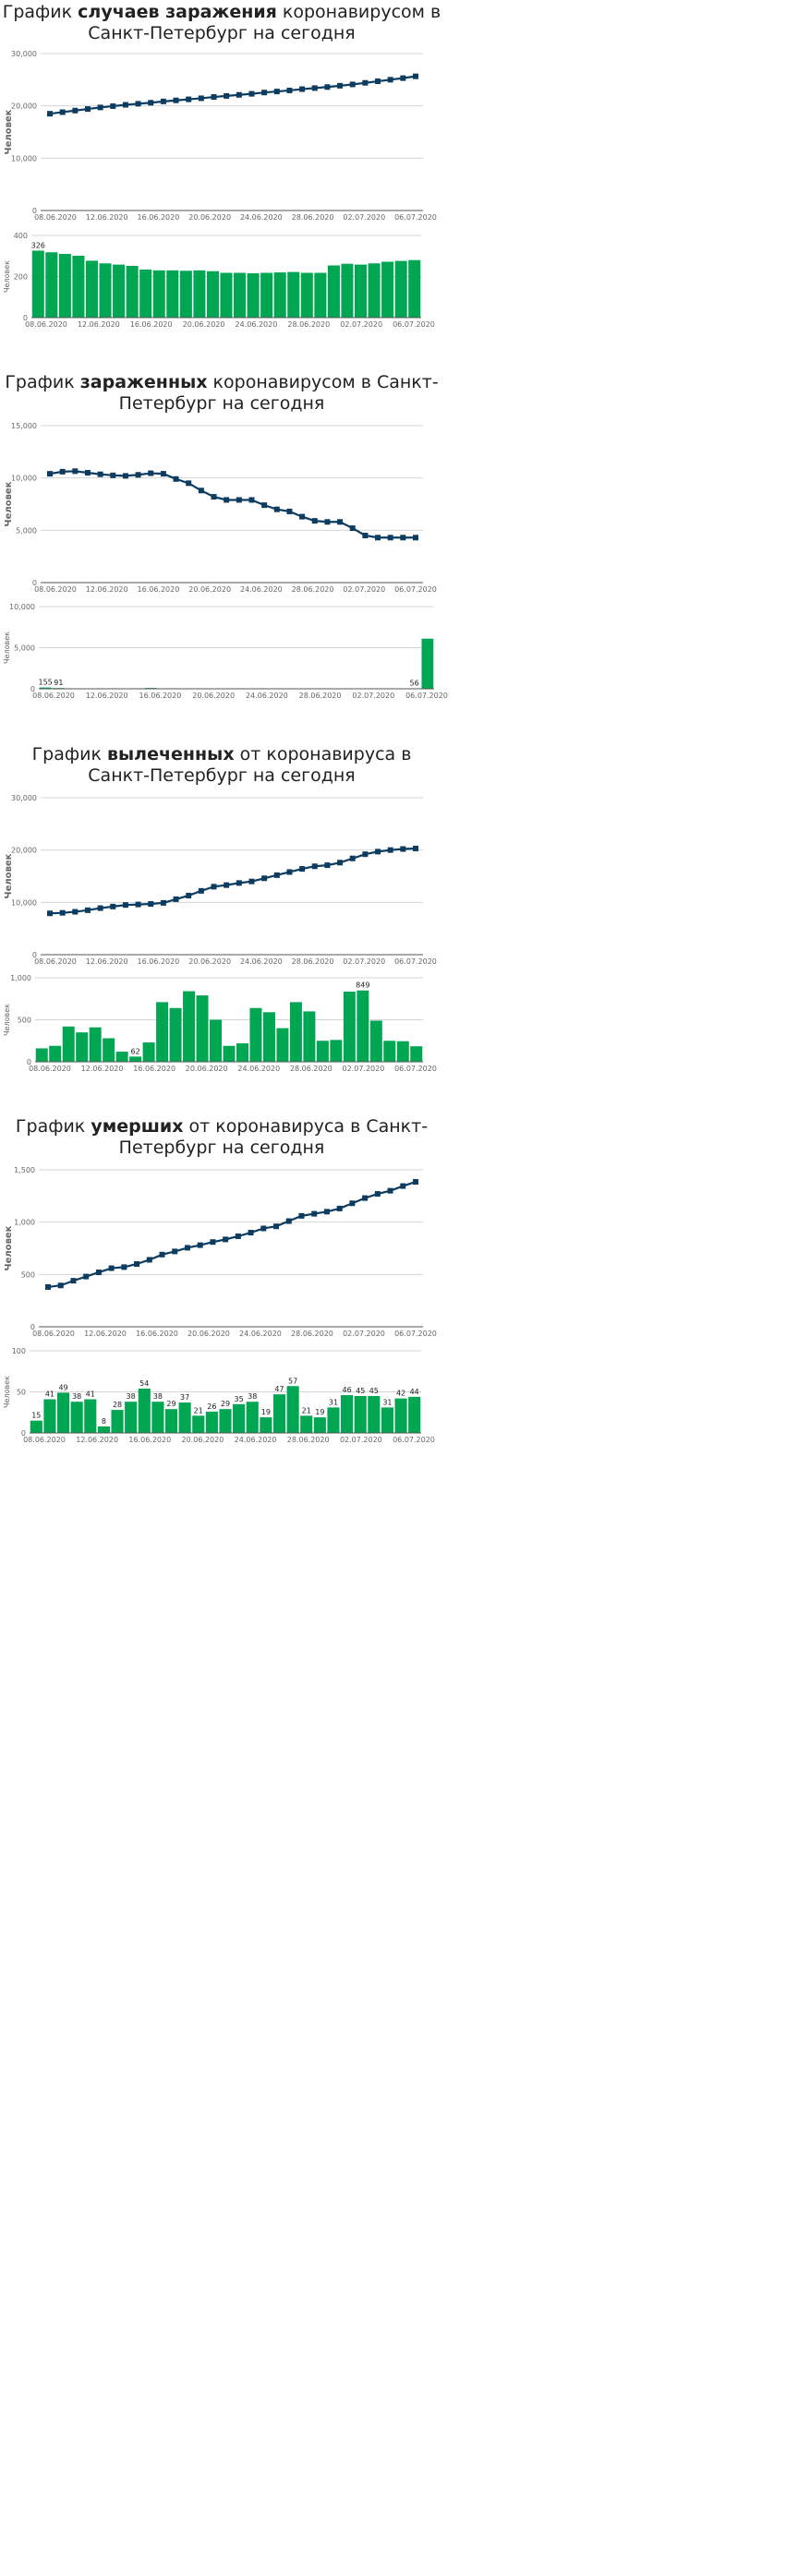 The width and height of the screenshot is (786, 2576). I want to click on bar-data-label: 62, so click(135, 1051).